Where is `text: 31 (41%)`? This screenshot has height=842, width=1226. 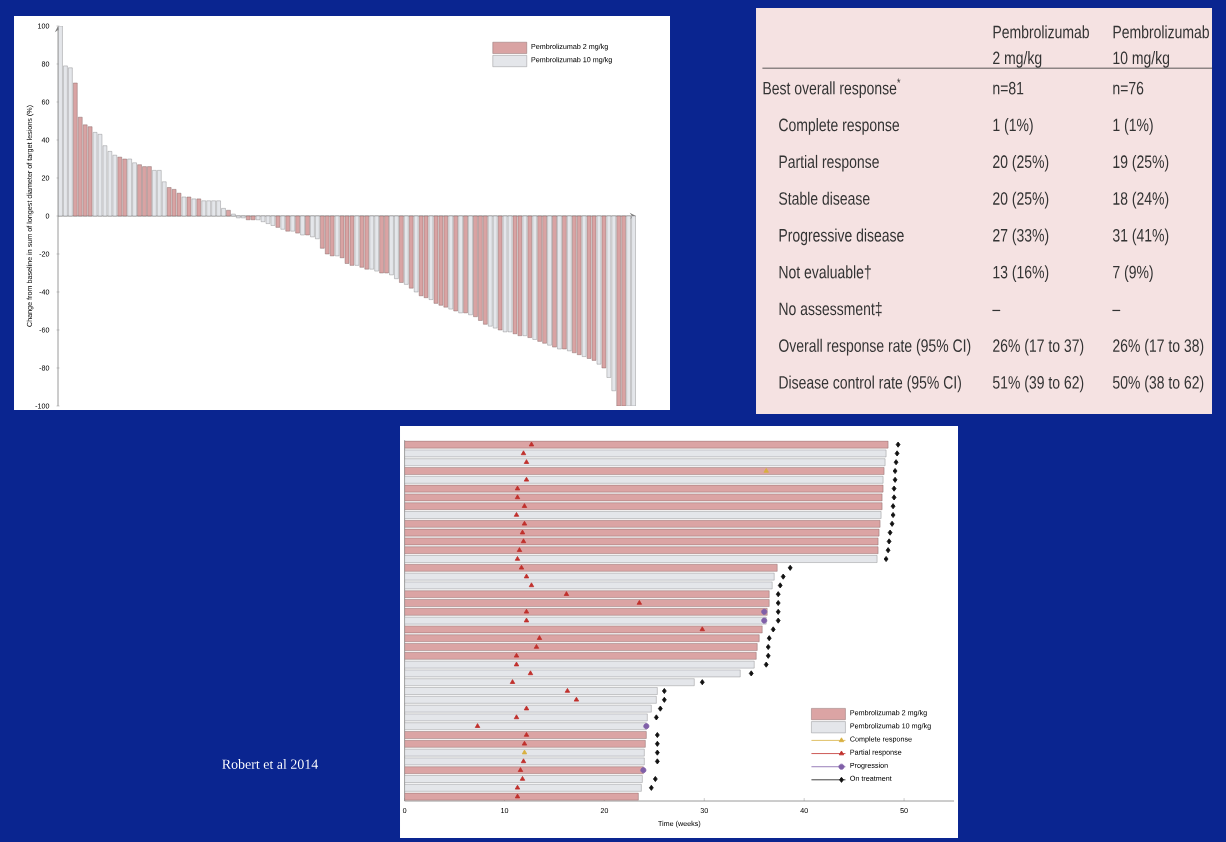 text: 31 (41%) is located at coordinates (1140, 237).